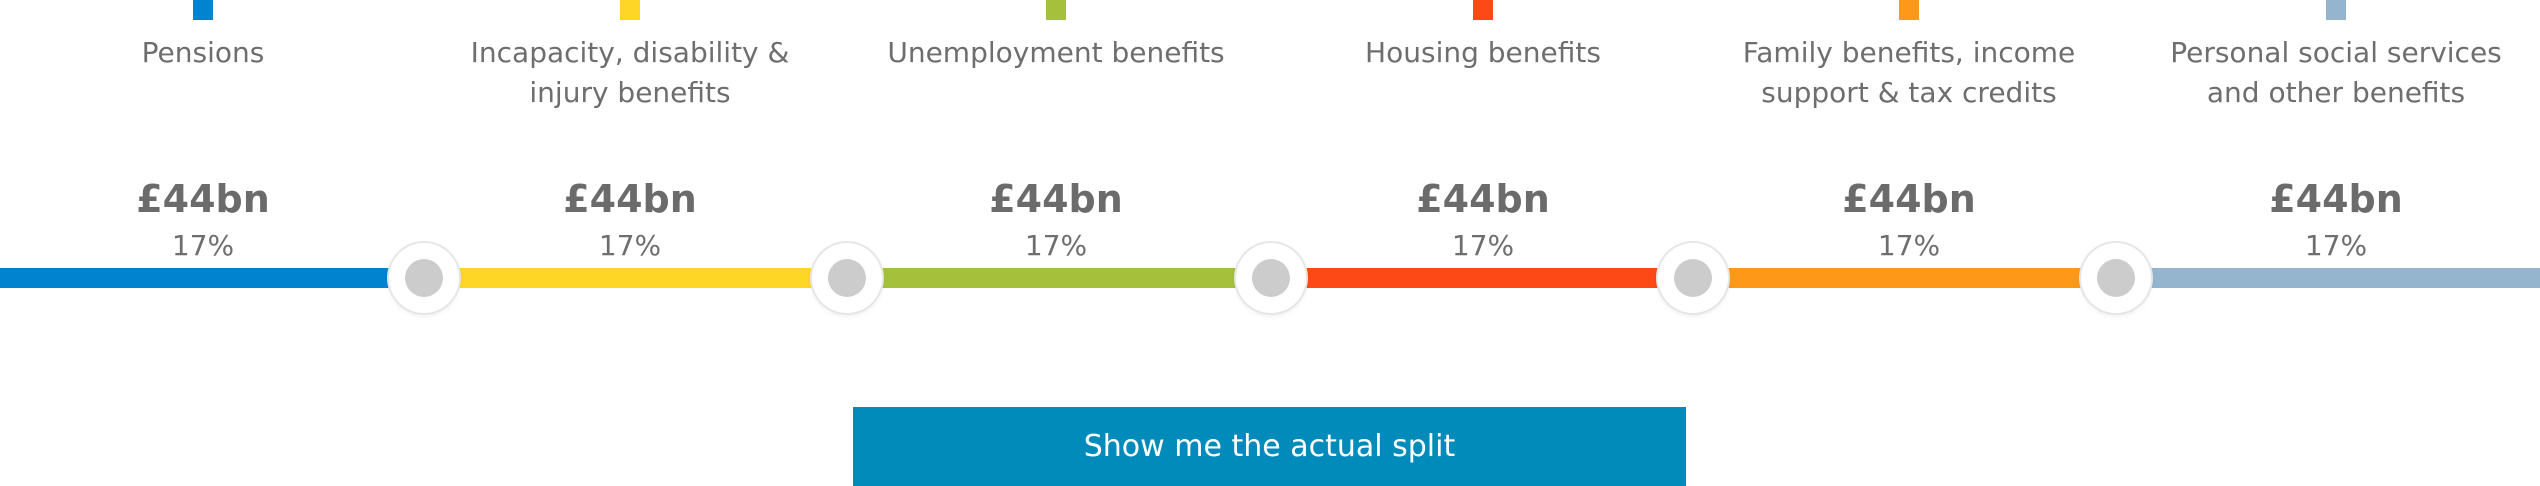 Image resolution: width=2540 pixels, height=486 pixels. What do you see at coordinates (1483, 52) in the screenshot?
I see `category-label: Housing benefits` at bounding box center [1483, 52].